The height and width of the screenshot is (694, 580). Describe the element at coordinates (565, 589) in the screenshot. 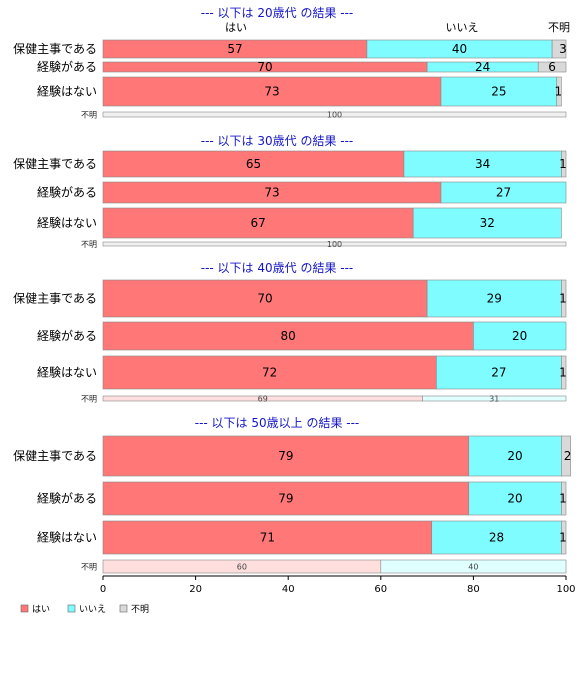

I see `x-tick-label: 100` at that location.